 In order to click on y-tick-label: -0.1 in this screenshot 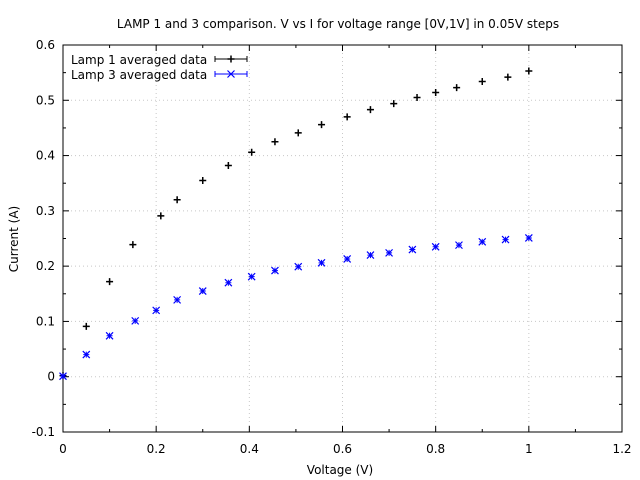, I will do `click(43, 432)`.